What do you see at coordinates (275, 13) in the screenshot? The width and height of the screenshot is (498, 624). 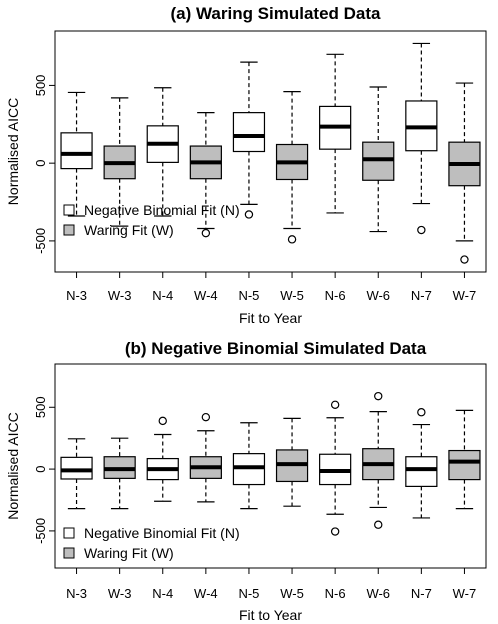 I see `chart-title: (a) Waring Simulated Data` at bounding box center [275, 13].